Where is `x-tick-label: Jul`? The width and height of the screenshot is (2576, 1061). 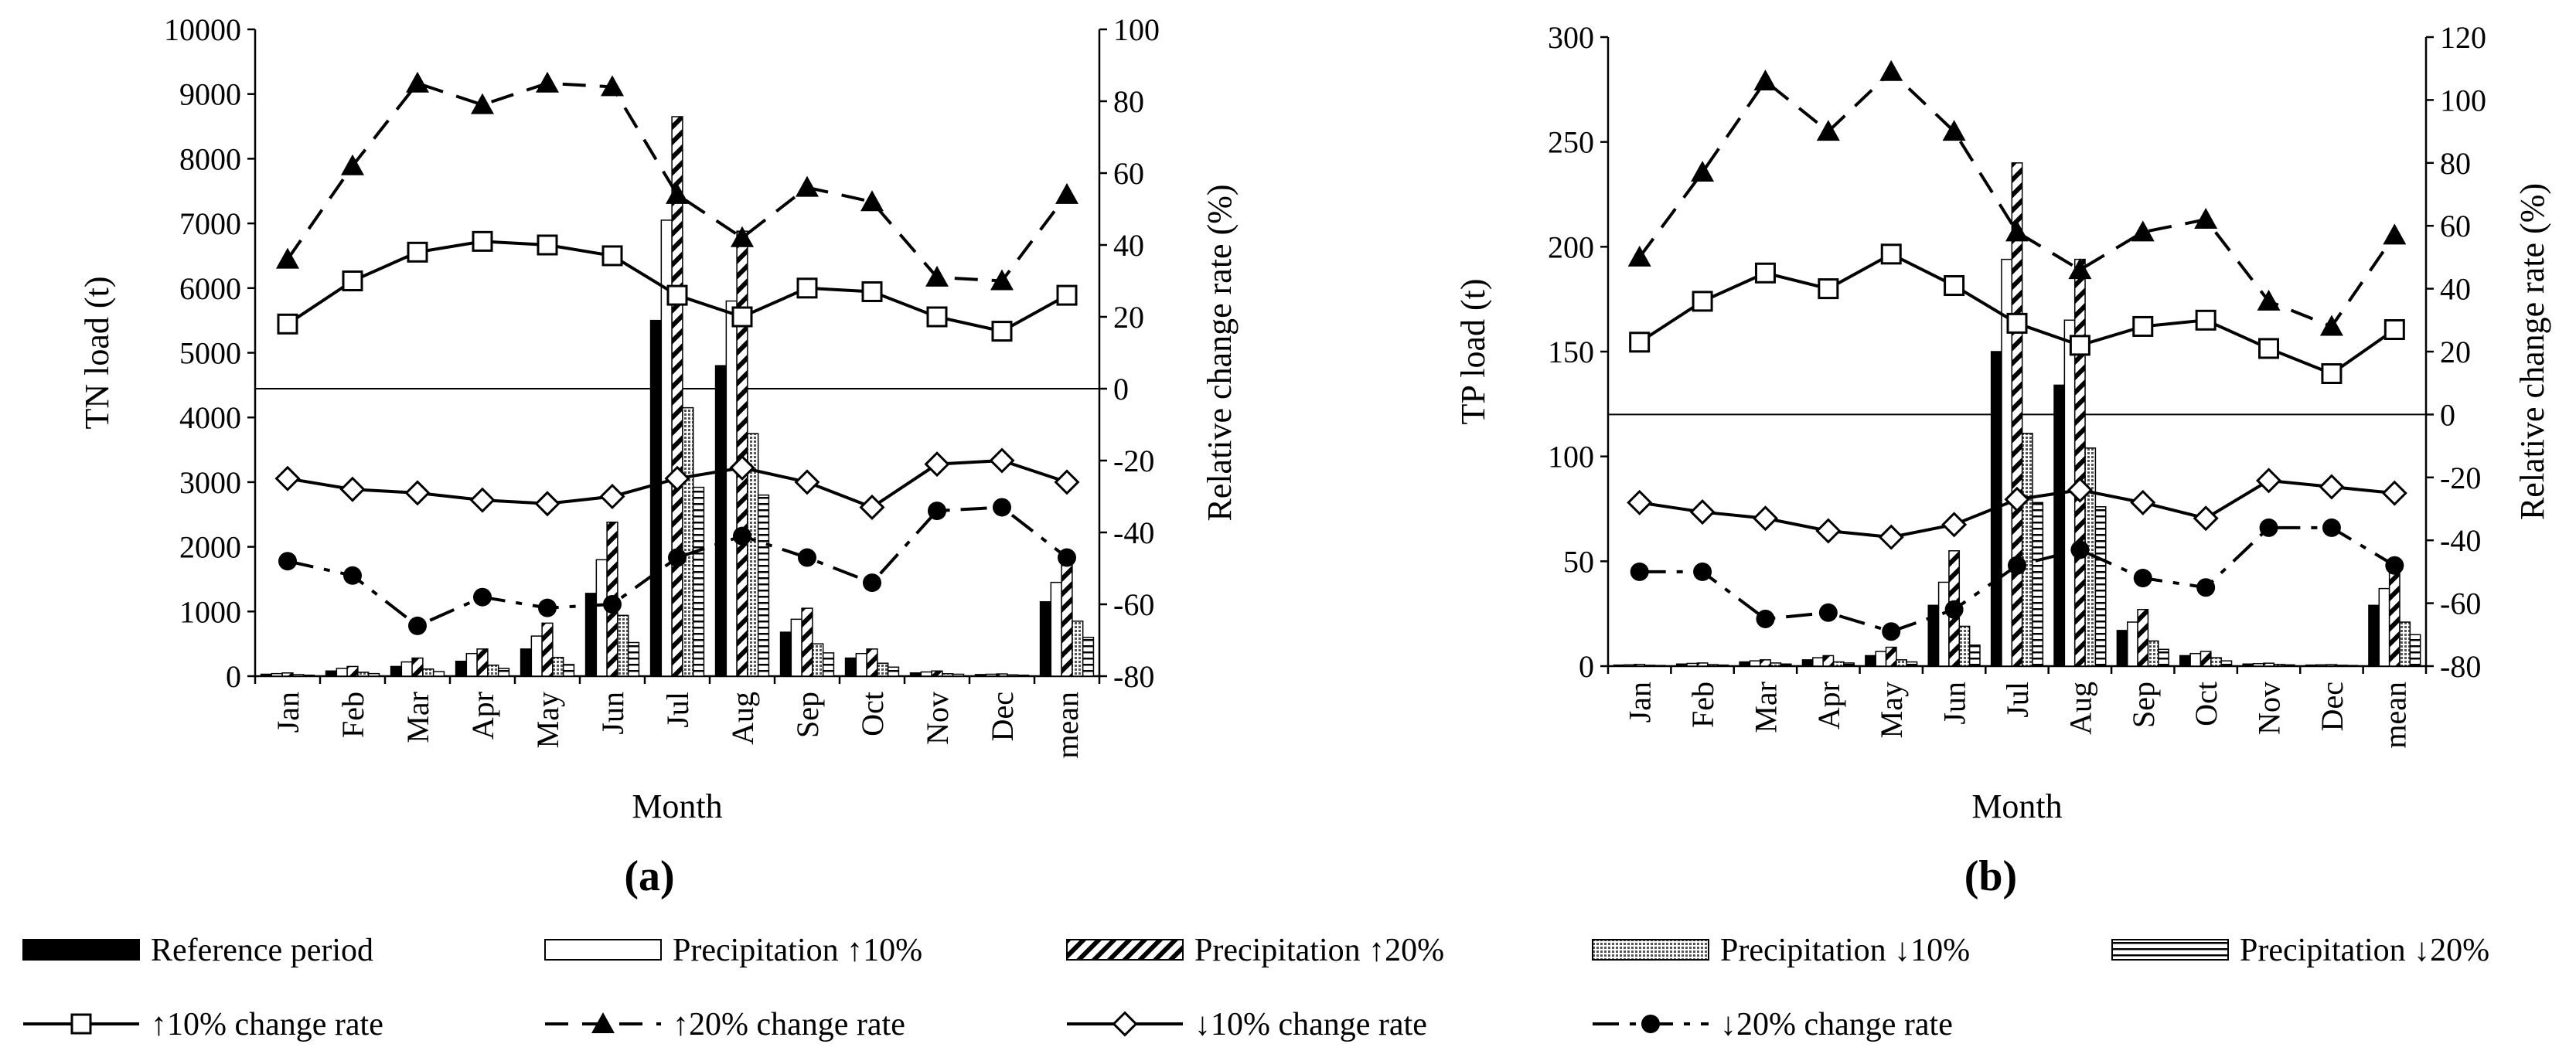
x-tick-label: Jul is located at coordinates (2018, 700).